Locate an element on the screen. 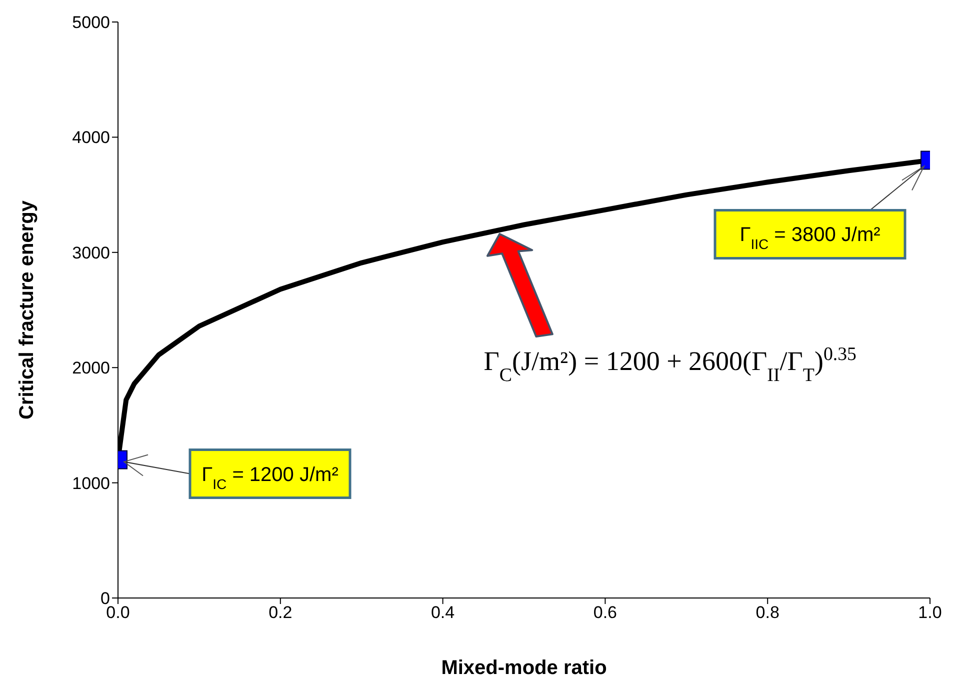  x-tick-label: 0.8 is located at coordinates (768, 612).